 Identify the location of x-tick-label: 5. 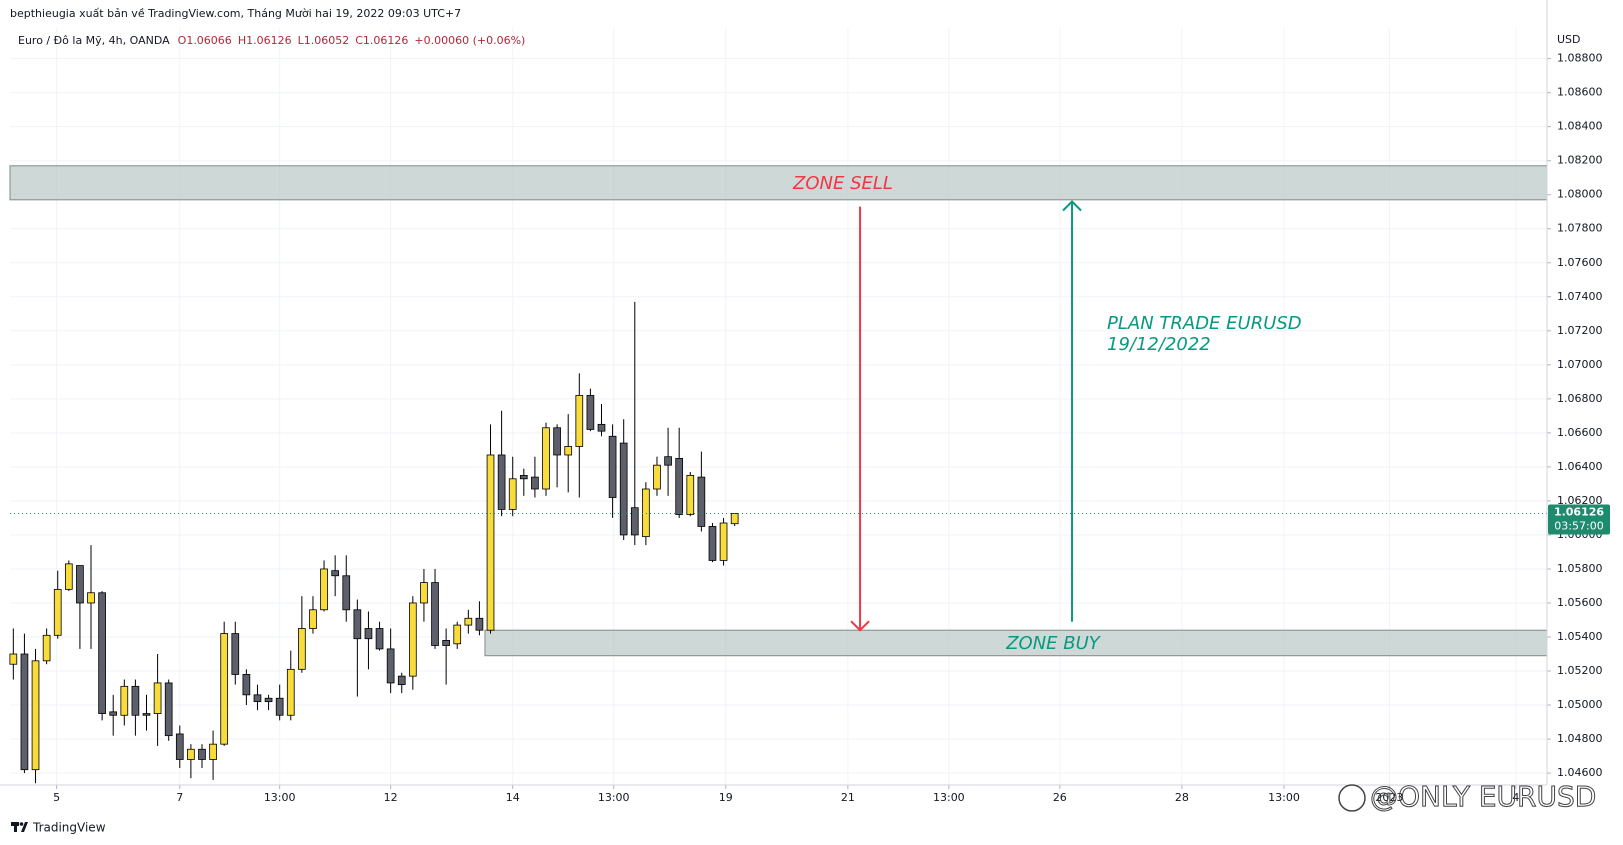
(56, 797).